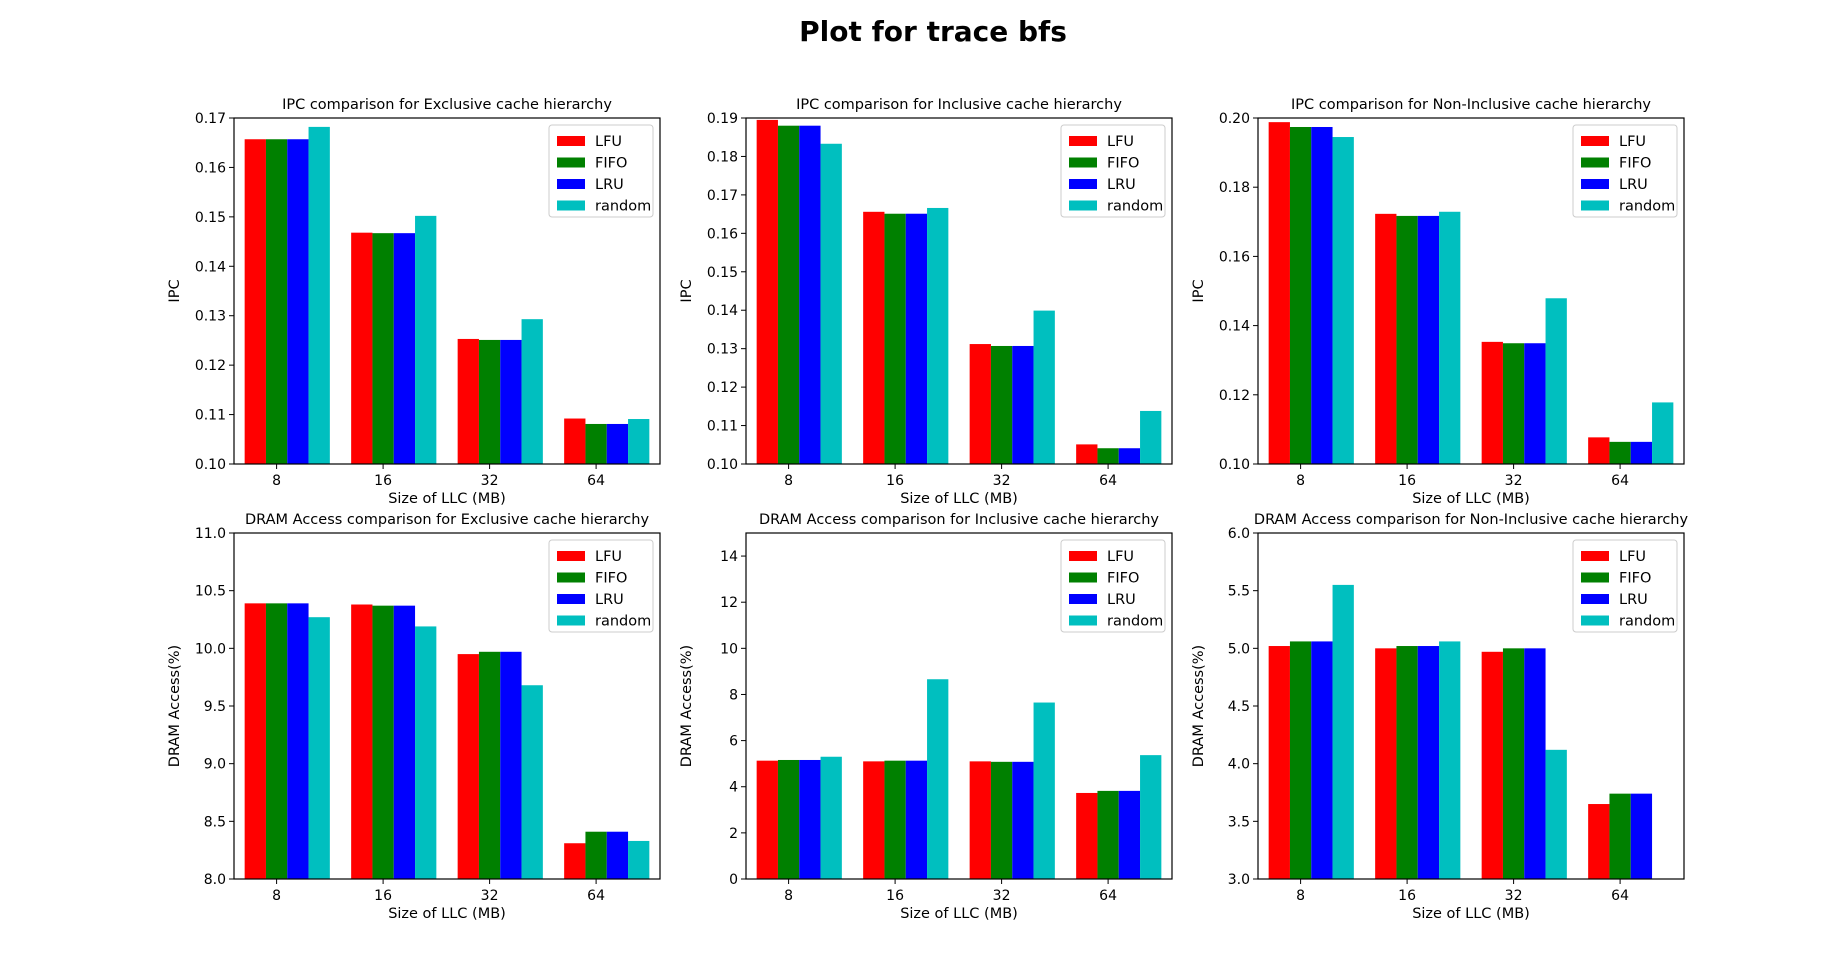 The image size is (1846, 974). I want to click on y-tick-label: 6.0, so click(1239, 534).